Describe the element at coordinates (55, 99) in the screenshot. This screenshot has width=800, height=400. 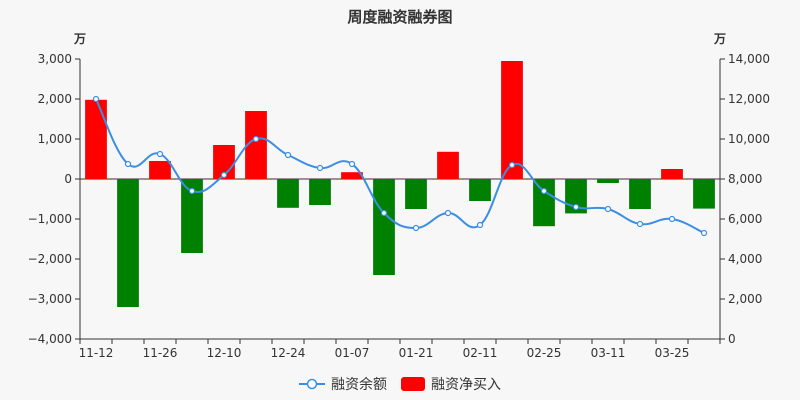
I see `left-axis-tick-label: 2,000` at that location.